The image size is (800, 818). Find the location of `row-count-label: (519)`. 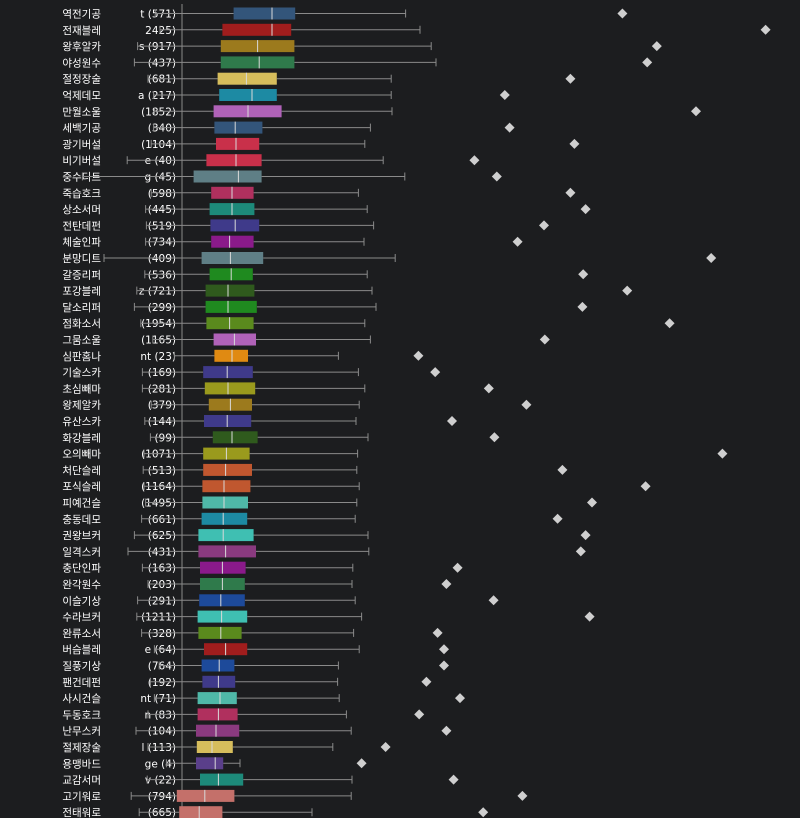

row-count-label: (519) is located at coordinates (162, 226).